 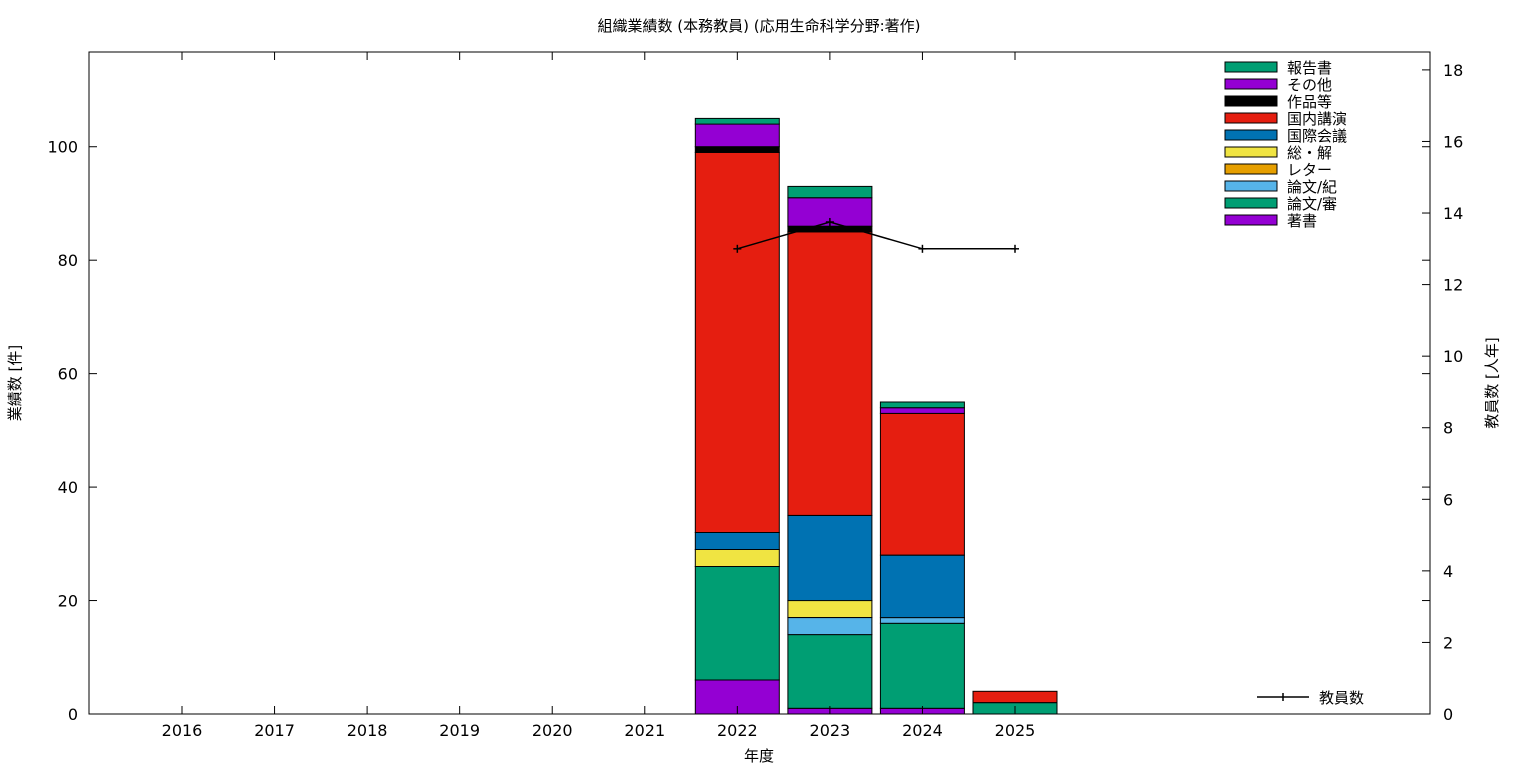 I want to click on legend-label: 作品等, so click(x=1309, y=102).